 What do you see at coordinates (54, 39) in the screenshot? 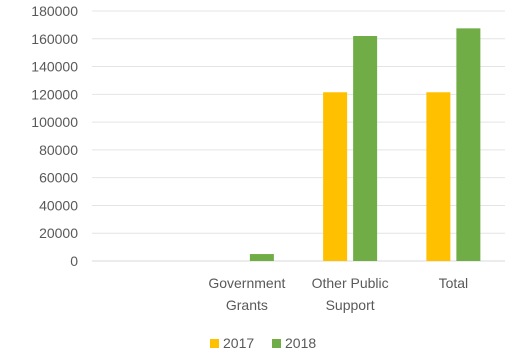
I see `y-tick-label: 160000` at bounding box center [54, 39].